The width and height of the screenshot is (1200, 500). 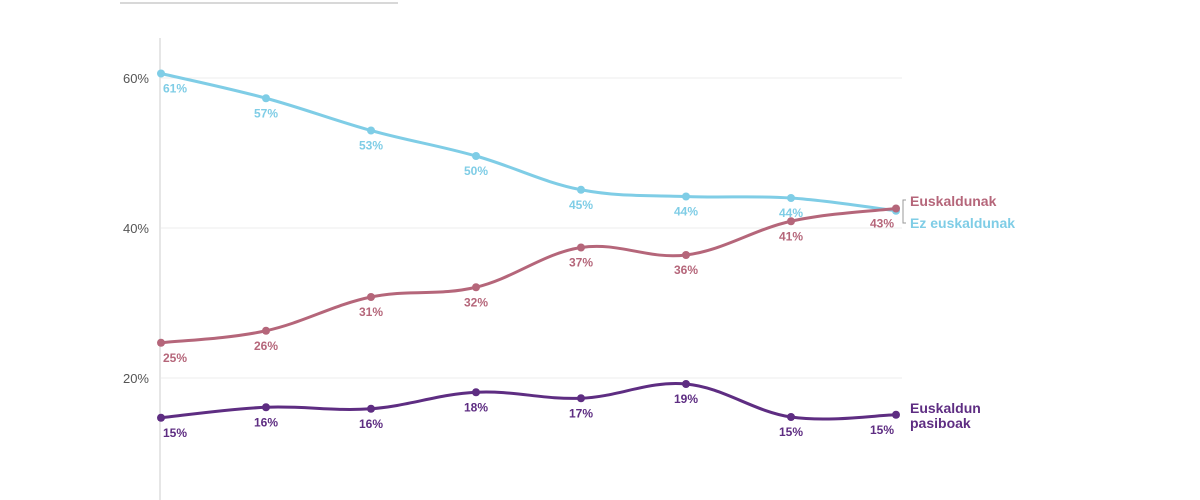 I want to click on y-tick-label: 40%, so click(x=136, y=228).